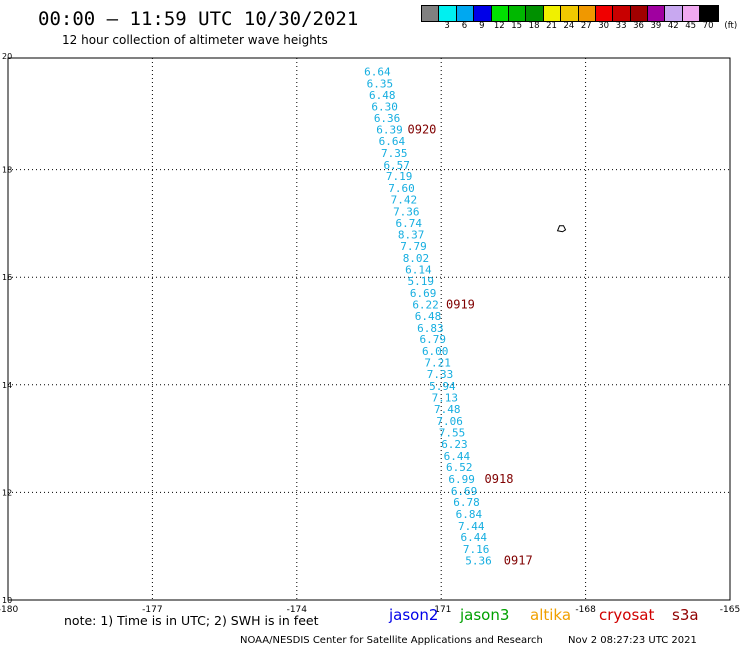  Describe the element at coordinates (297, 610) in the screenshot. I see `x-tick-label: -174` at that location.